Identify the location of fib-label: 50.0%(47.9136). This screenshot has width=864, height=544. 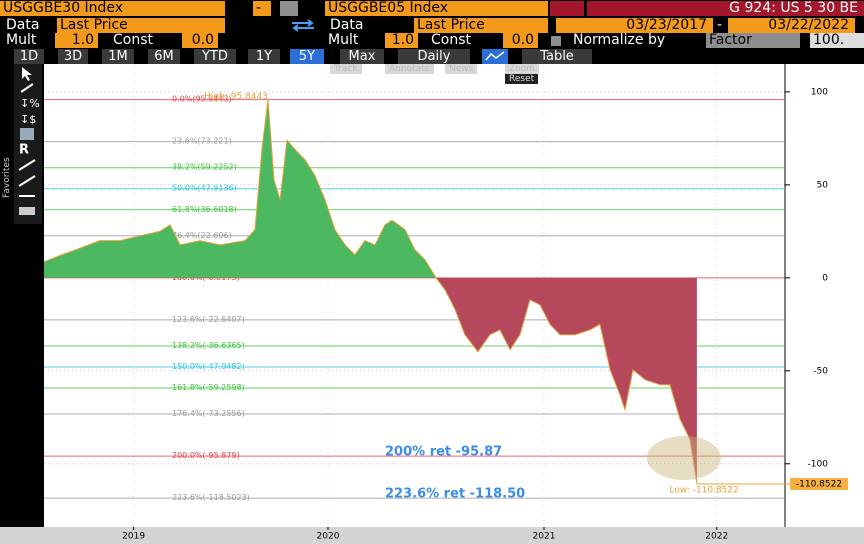
(204, 188).